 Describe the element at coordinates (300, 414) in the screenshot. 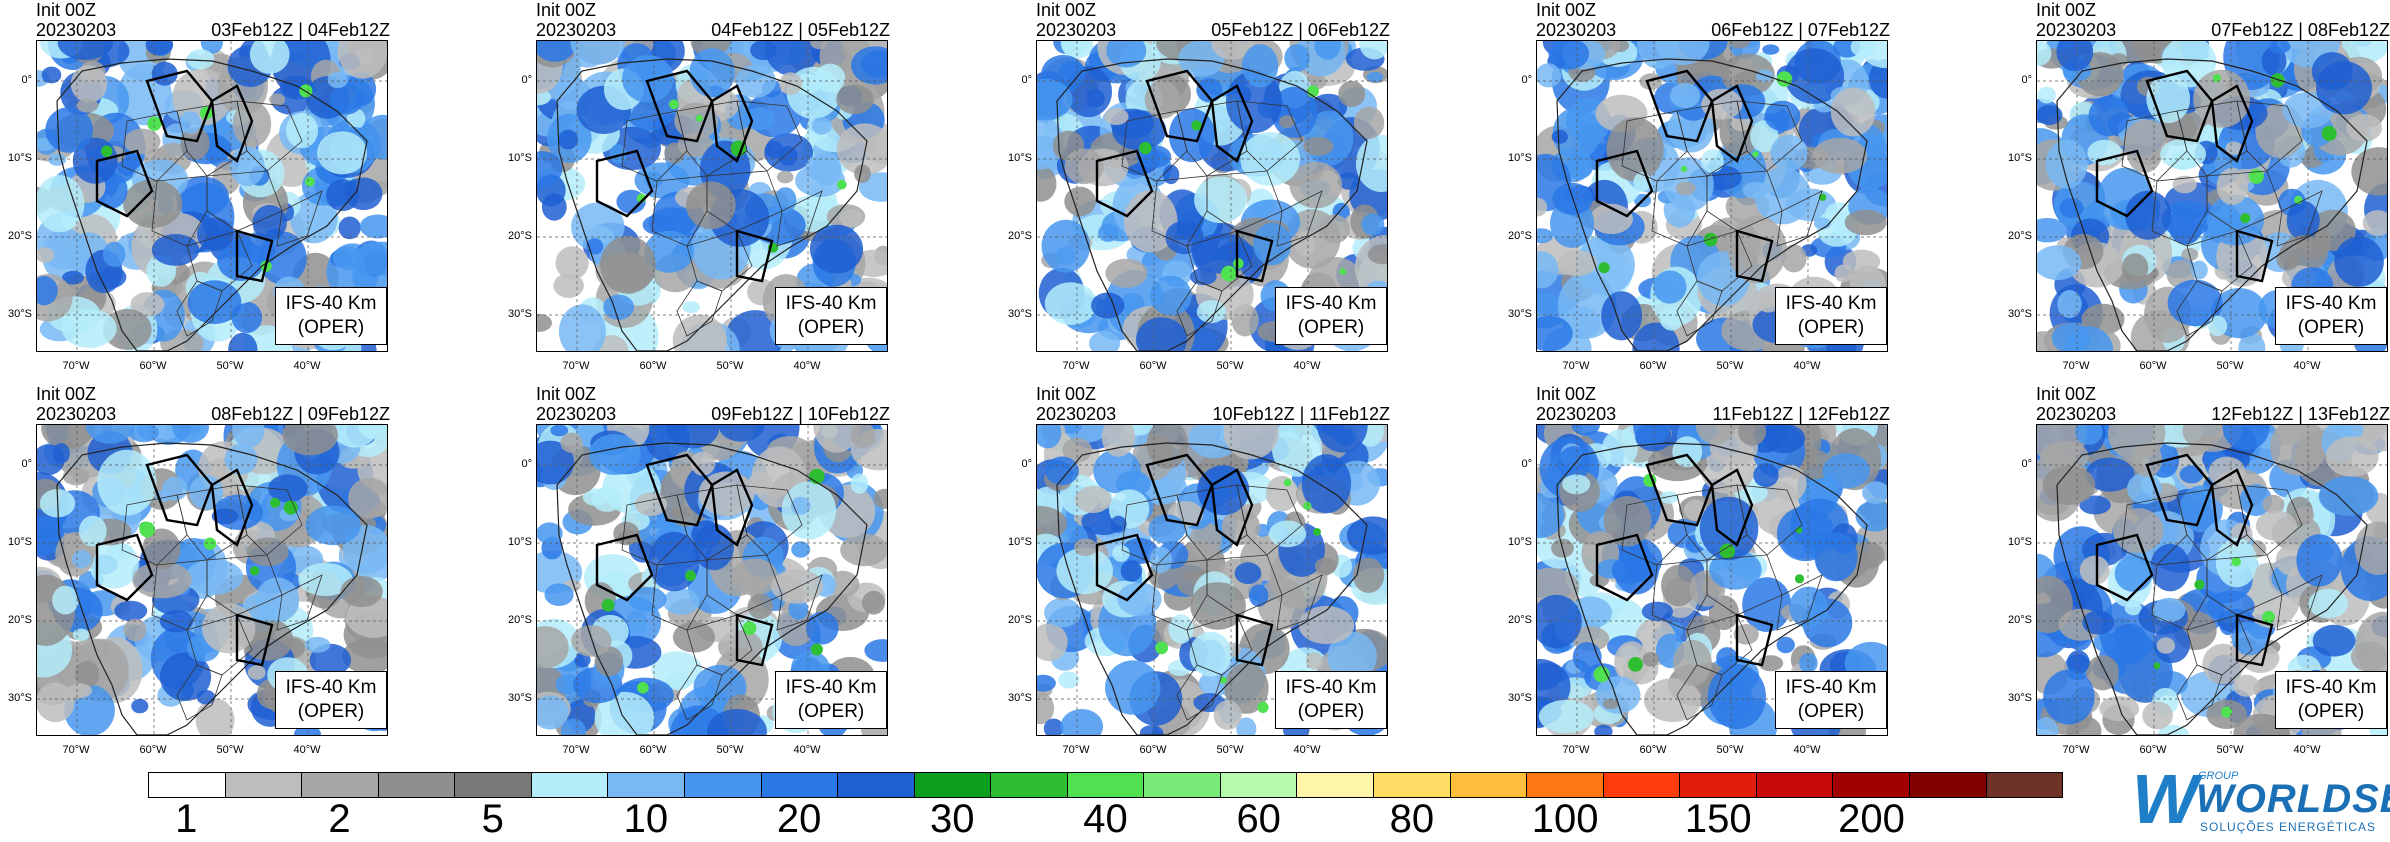

I see `valid-period: 08Feb12Z | 09Feb12Z` at that location.